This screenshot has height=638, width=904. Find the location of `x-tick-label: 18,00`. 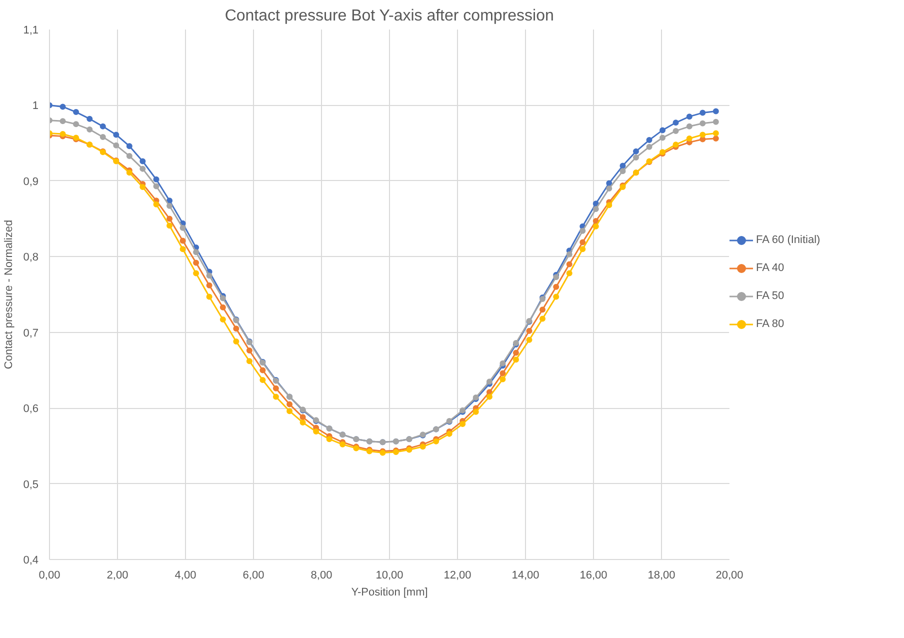

x-tick-label: 18,00 is located at coordinates (662, 576).